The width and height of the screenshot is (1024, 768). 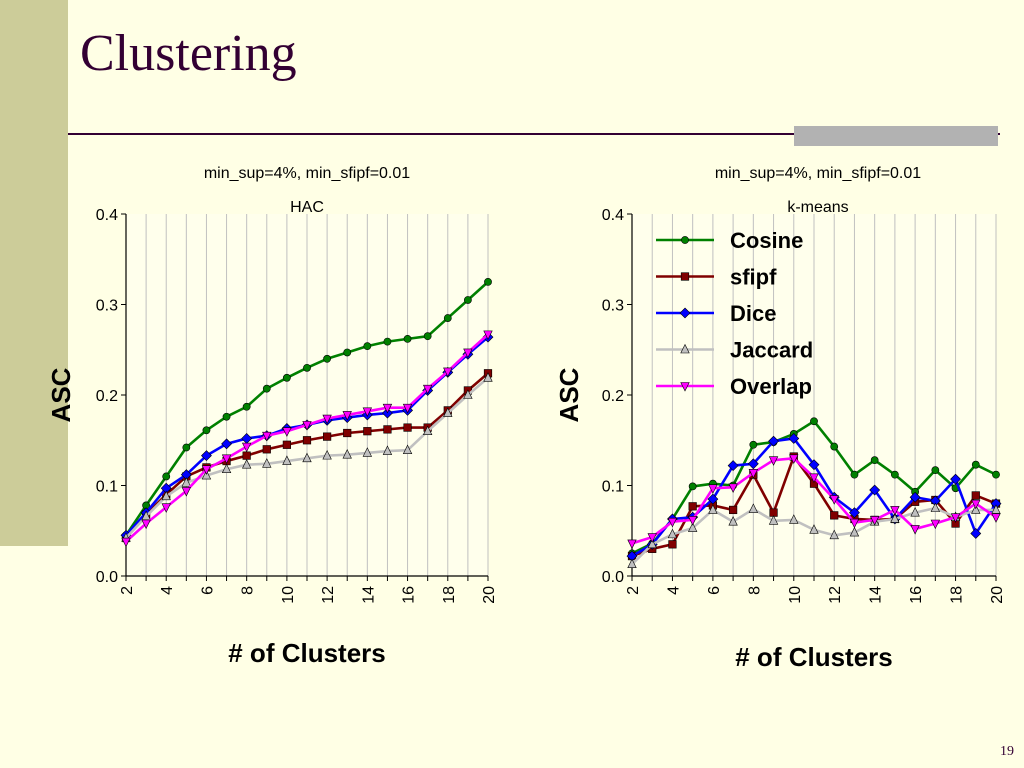 What do you see at coordinates (613, 396) in the screenshot?
I see `kmeans-y-tick-label: 0.2` at bounding box center [613, 396].